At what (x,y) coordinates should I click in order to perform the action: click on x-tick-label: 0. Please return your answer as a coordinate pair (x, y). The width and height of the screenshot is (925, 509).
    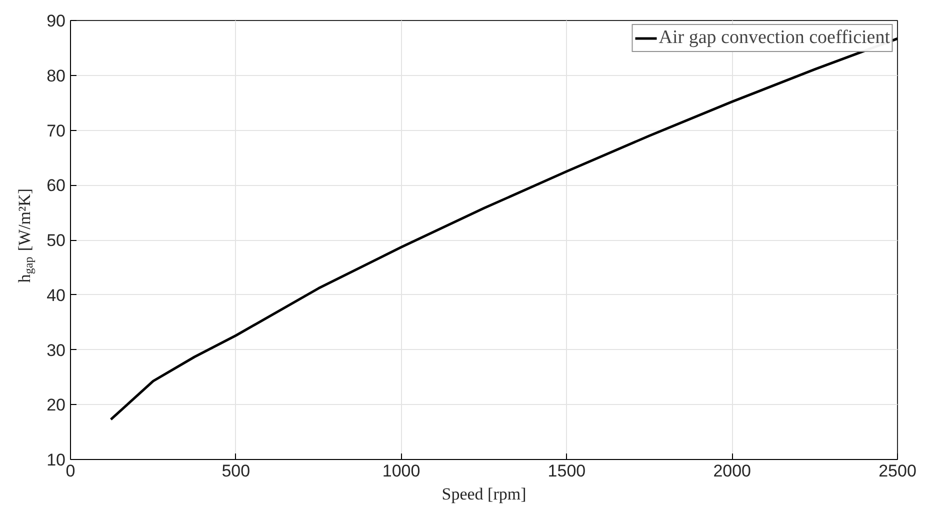
    Looking at the image, I should click on (71, 471).